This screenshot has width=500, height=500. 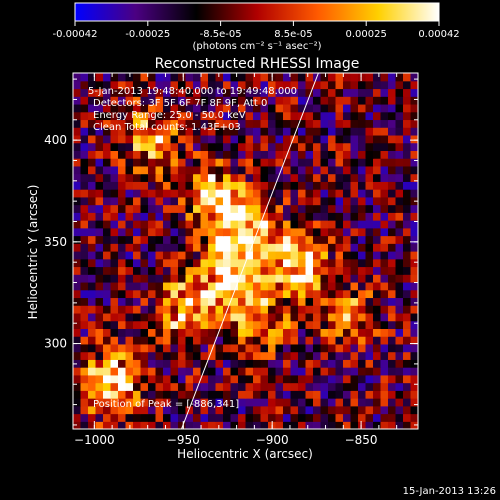 What do you see at coordinates (221, 34) in the screenshot?
I see `colorbar-tick-label: -8.5e-05` at bounding box center [221, 34].